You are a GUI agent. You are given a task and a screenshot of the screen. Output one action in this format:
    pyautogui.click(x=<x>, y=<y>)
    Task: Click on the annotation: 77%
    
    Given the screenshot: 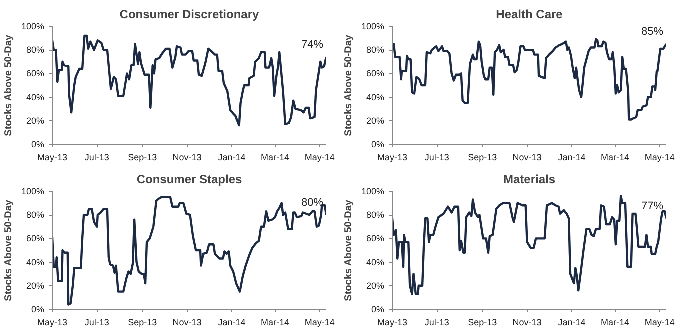 What is the action you would take?
    pyautogui.click(x=652, y=206)
    